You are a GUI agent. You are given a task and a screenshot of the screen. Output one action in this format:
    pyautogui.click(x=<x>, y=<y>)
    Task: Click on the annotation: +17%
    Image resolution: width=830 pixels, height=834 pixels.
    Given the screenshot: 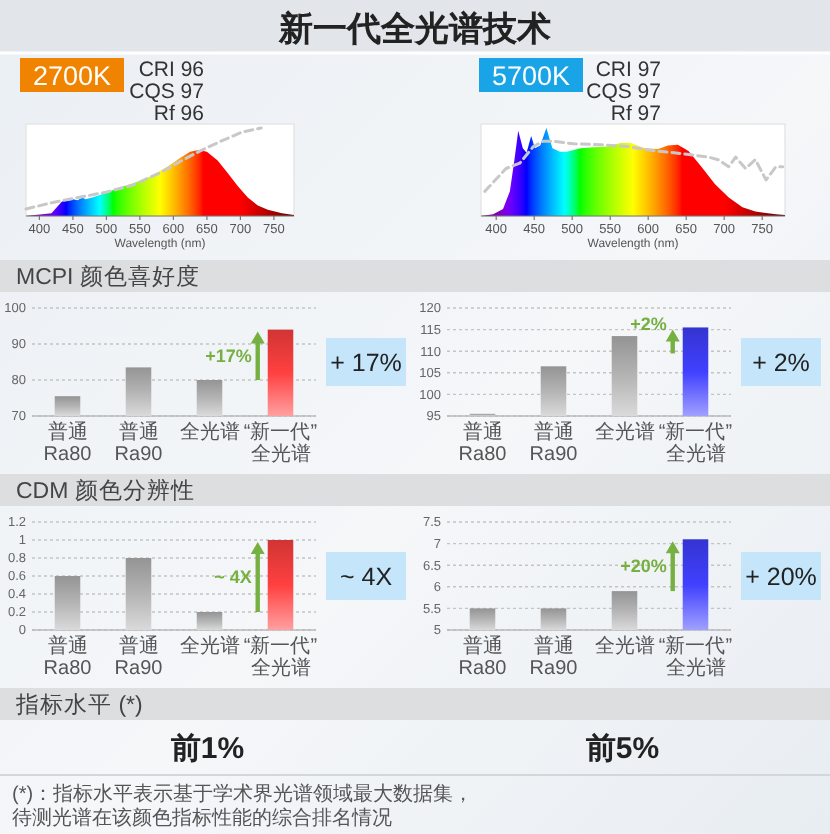 What is the action you would take?
    pyautogui.click(x=228, y=355)
    